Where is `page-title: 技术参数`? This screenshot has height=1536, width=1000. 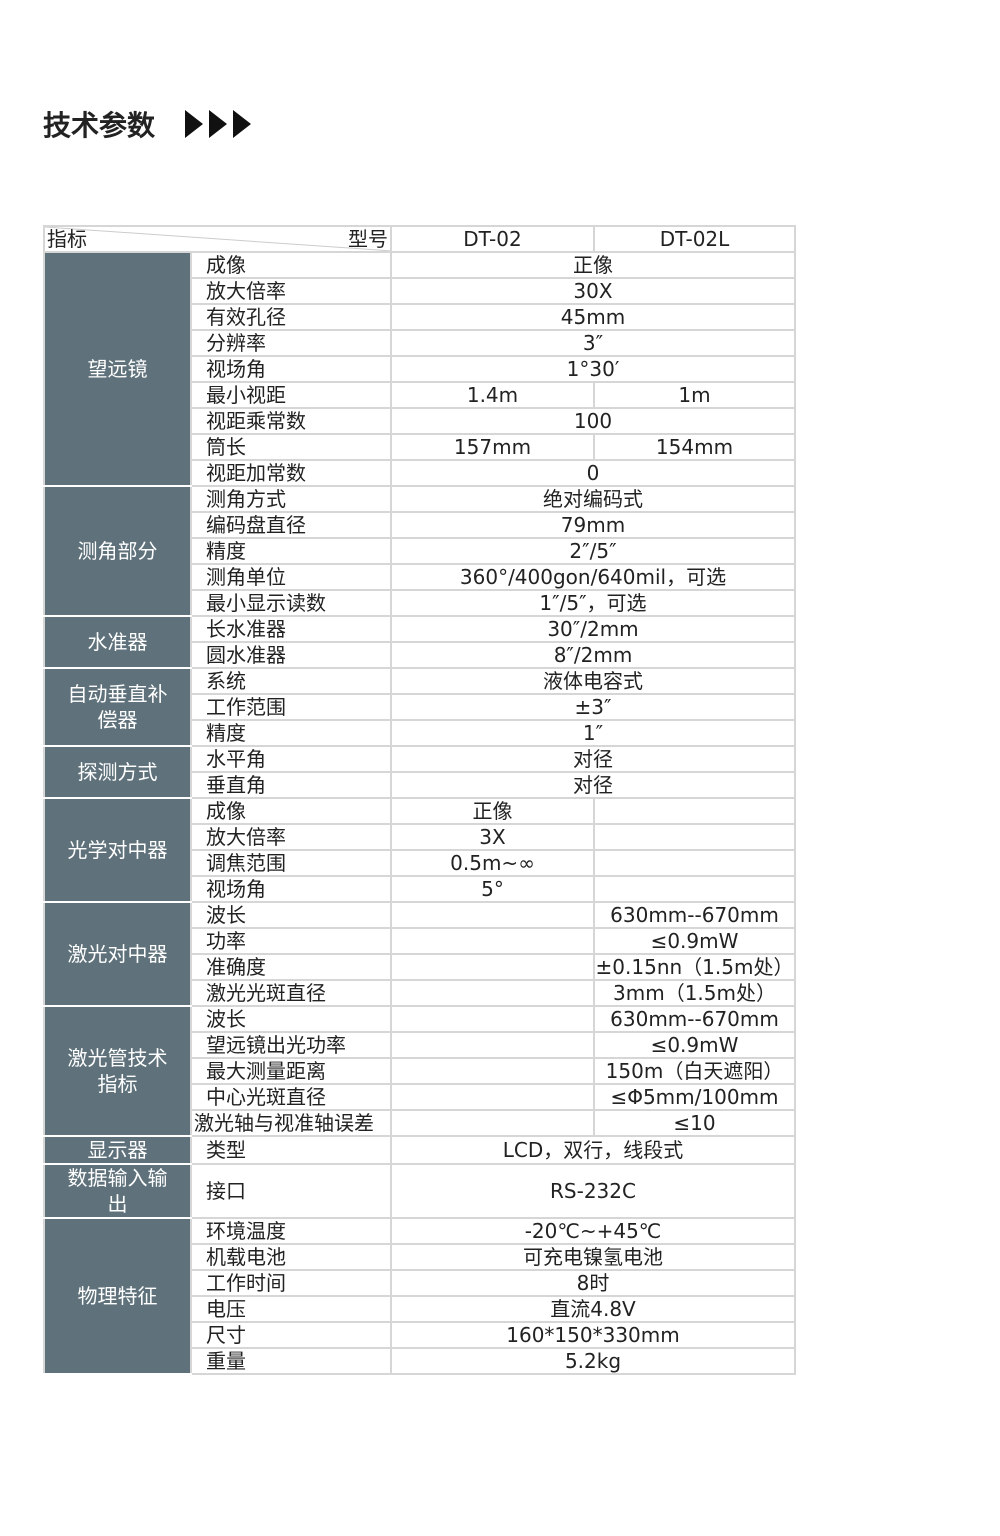 page-title: 技术参数 is located at coordinates (147, 124).